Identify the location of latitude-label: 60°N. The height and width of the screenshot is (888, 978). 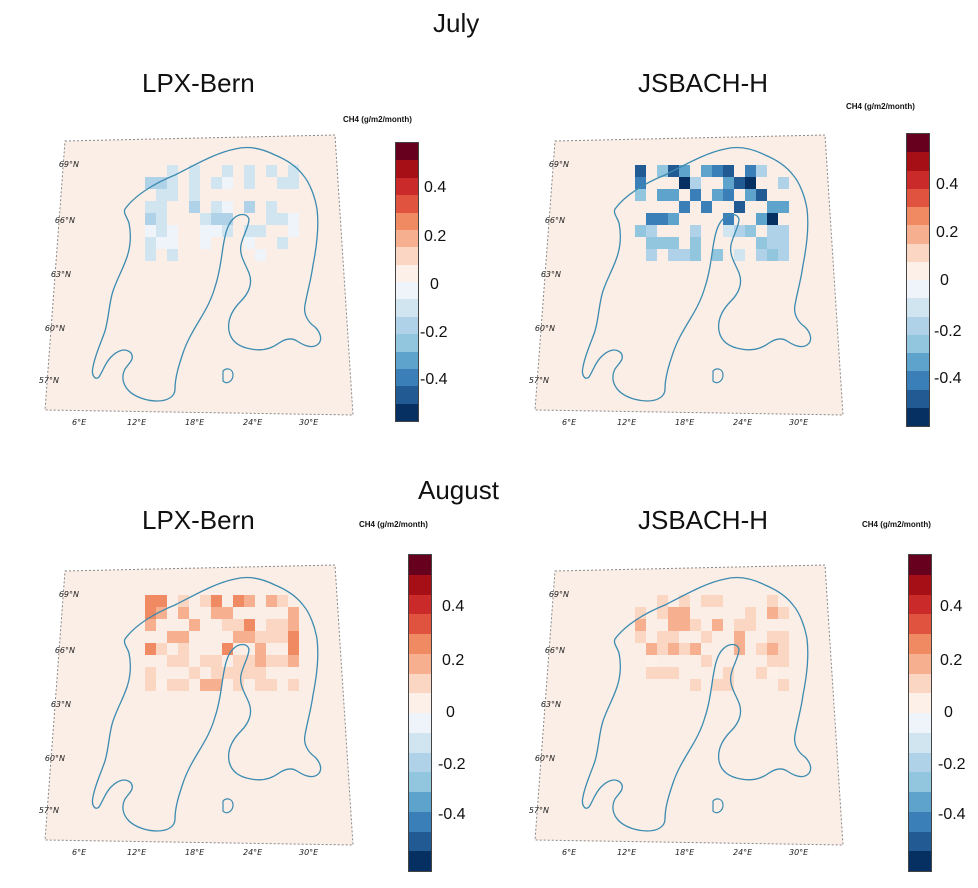
(545, 758).